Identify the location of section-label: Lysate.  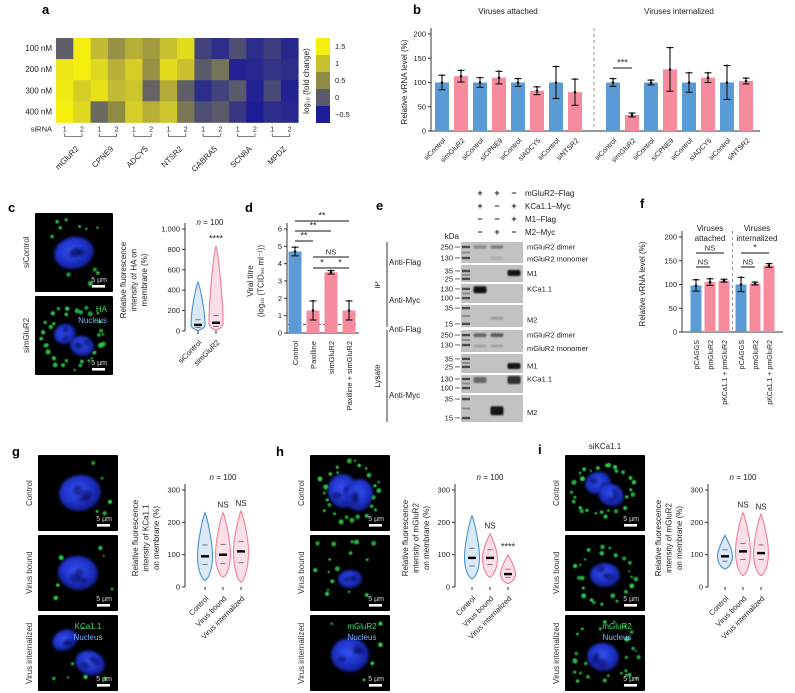
(378, 376).